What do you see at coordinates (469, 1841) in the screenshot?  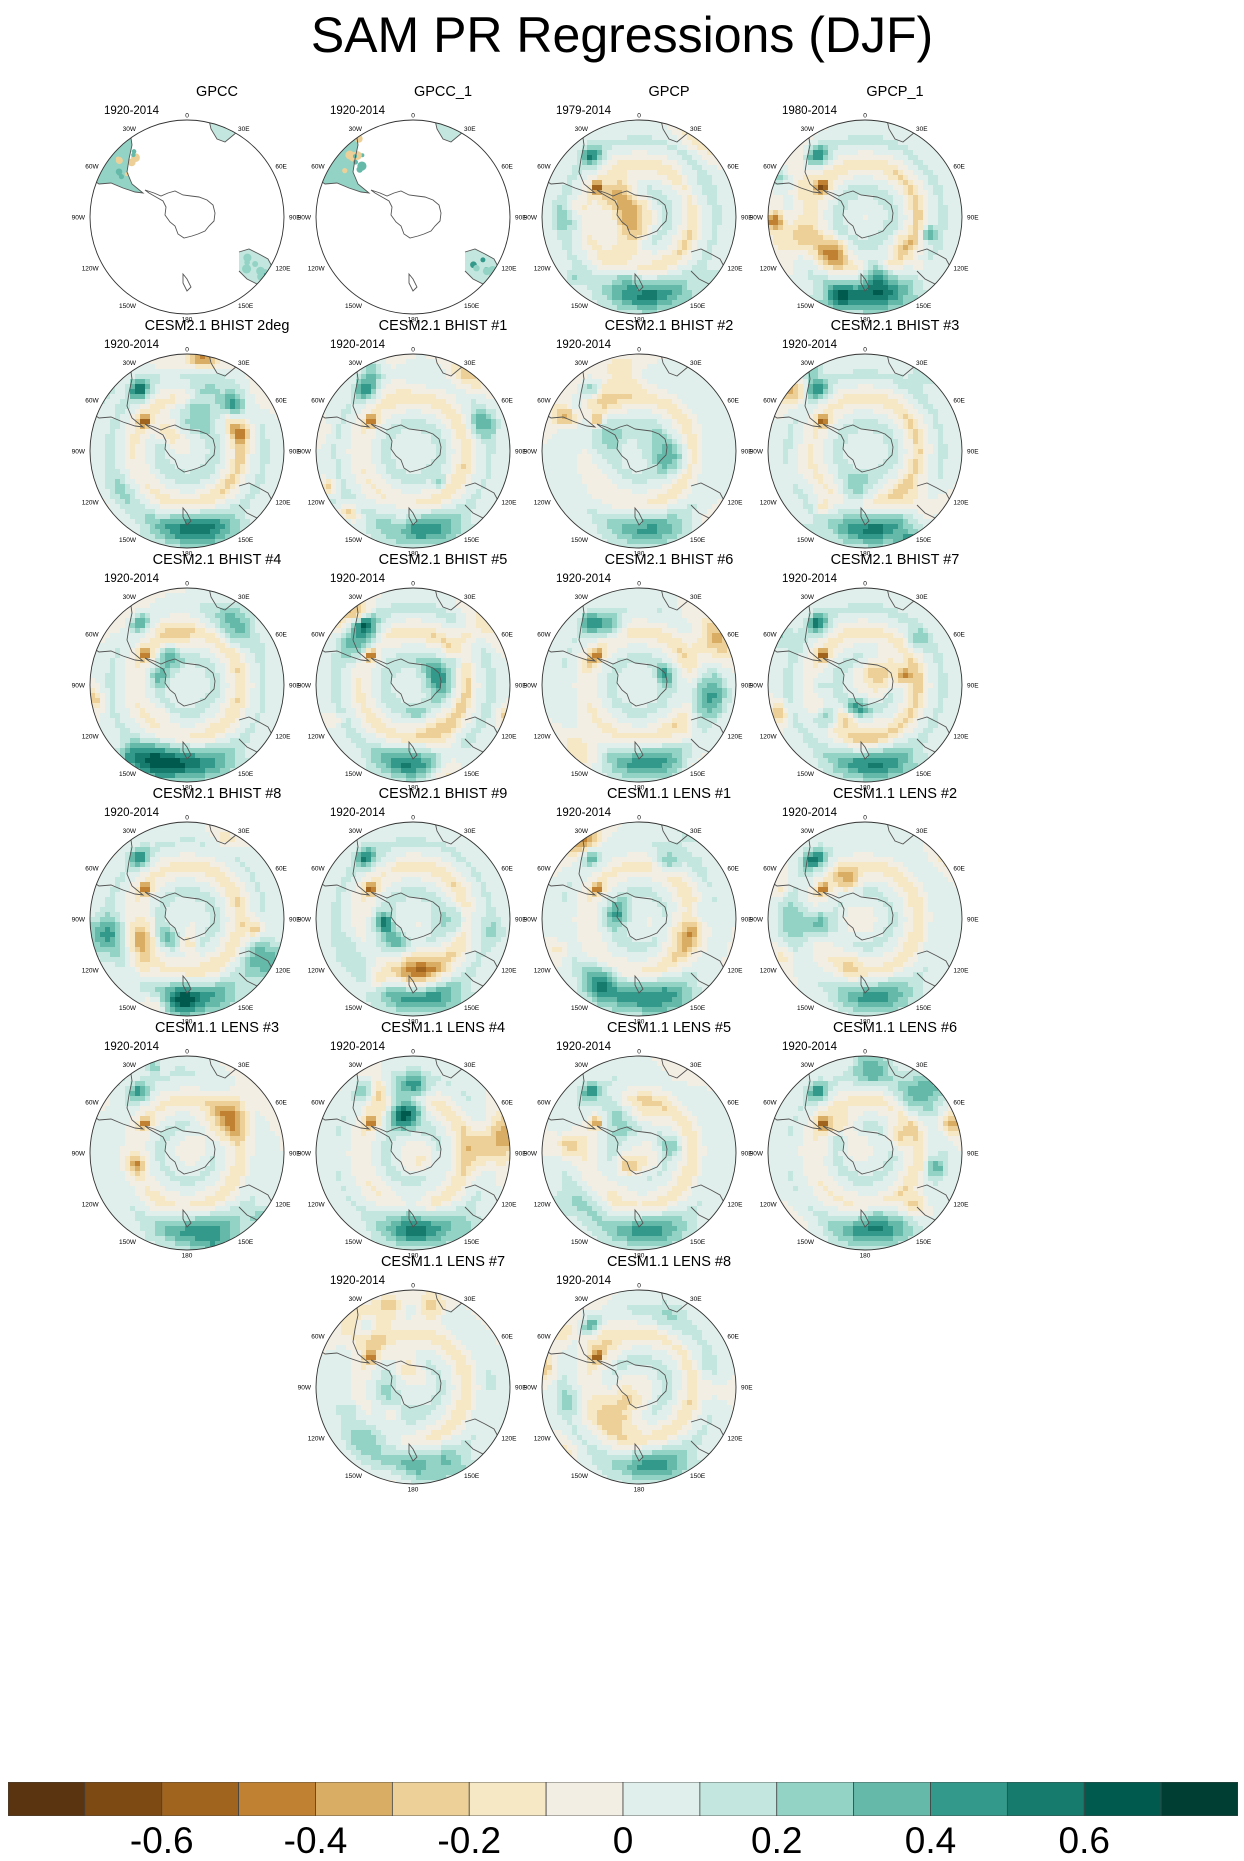 I see `colorbar-tick-label: -0.2` at bounding box center [469, 1841].